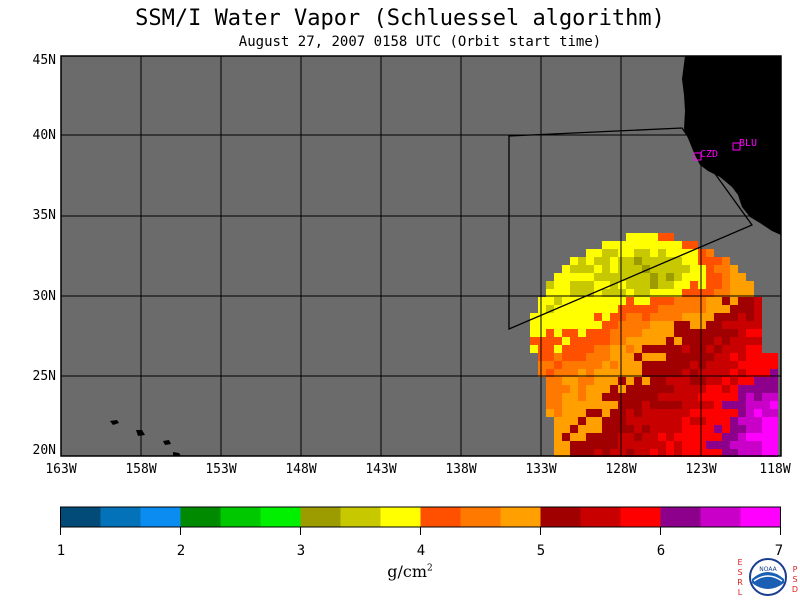  I want to click on lat-label-35n: 35N, so click(44, 215).